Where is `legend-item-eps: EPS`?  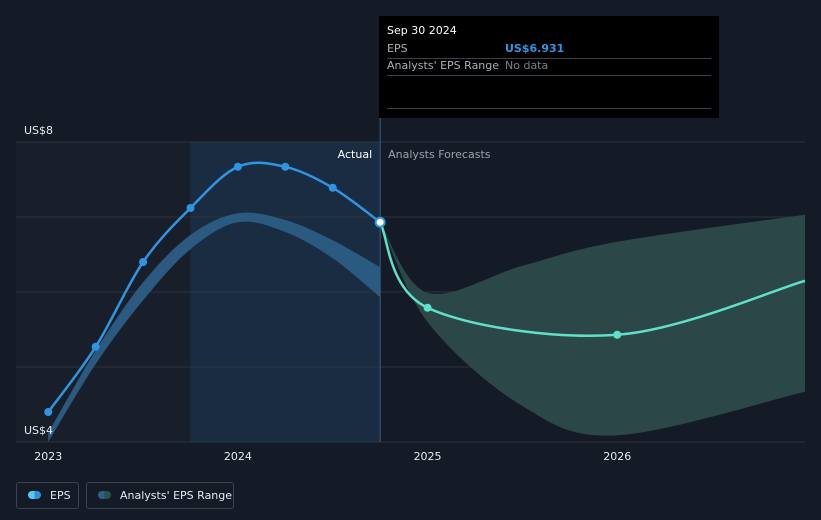
legend-item-eps: EPS is located at coordinates (47, 495).